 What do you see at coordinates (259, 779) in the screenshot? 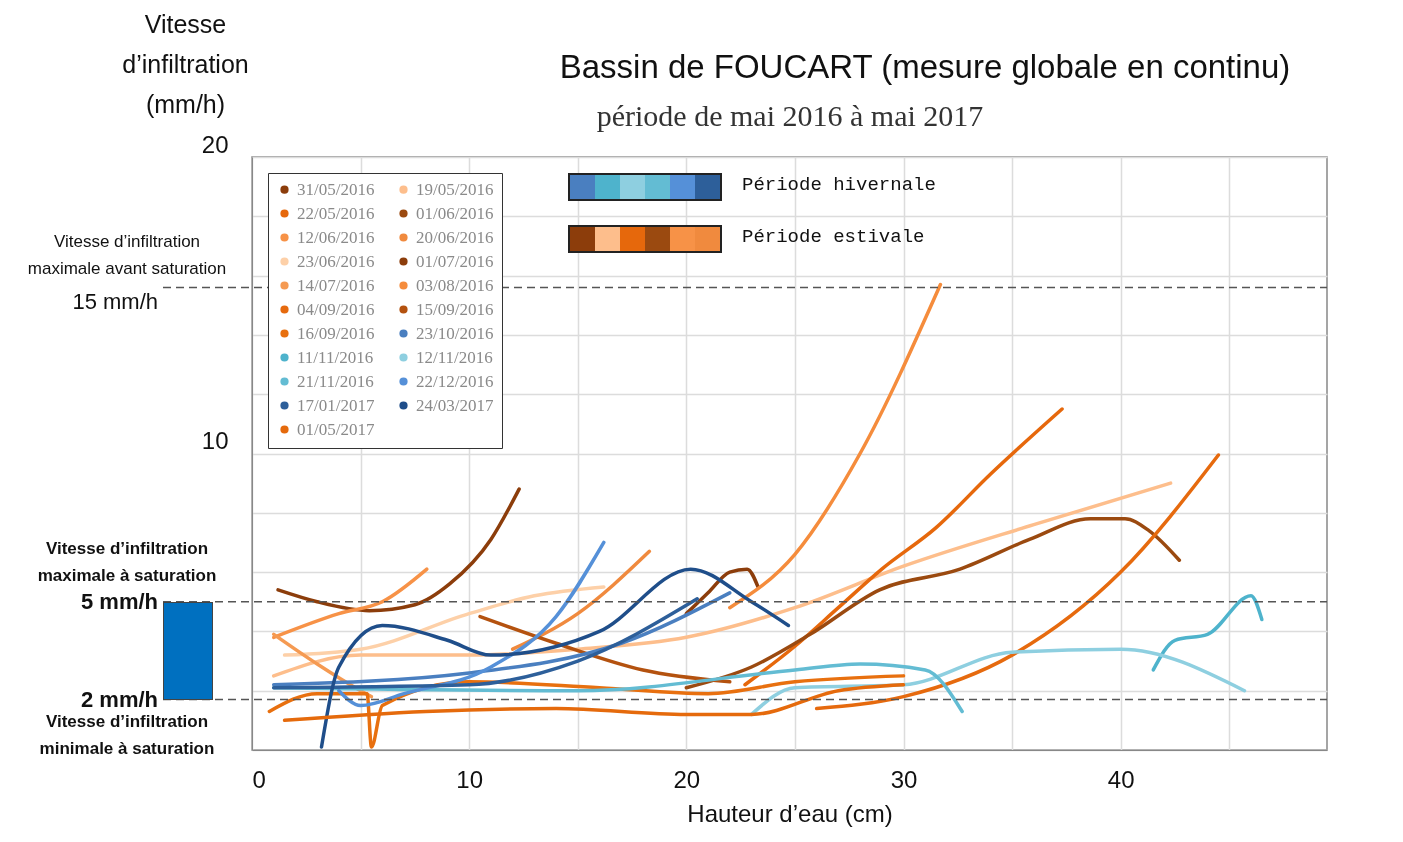
I see `x-tick-label: 0` at bounding box center [259, 779].